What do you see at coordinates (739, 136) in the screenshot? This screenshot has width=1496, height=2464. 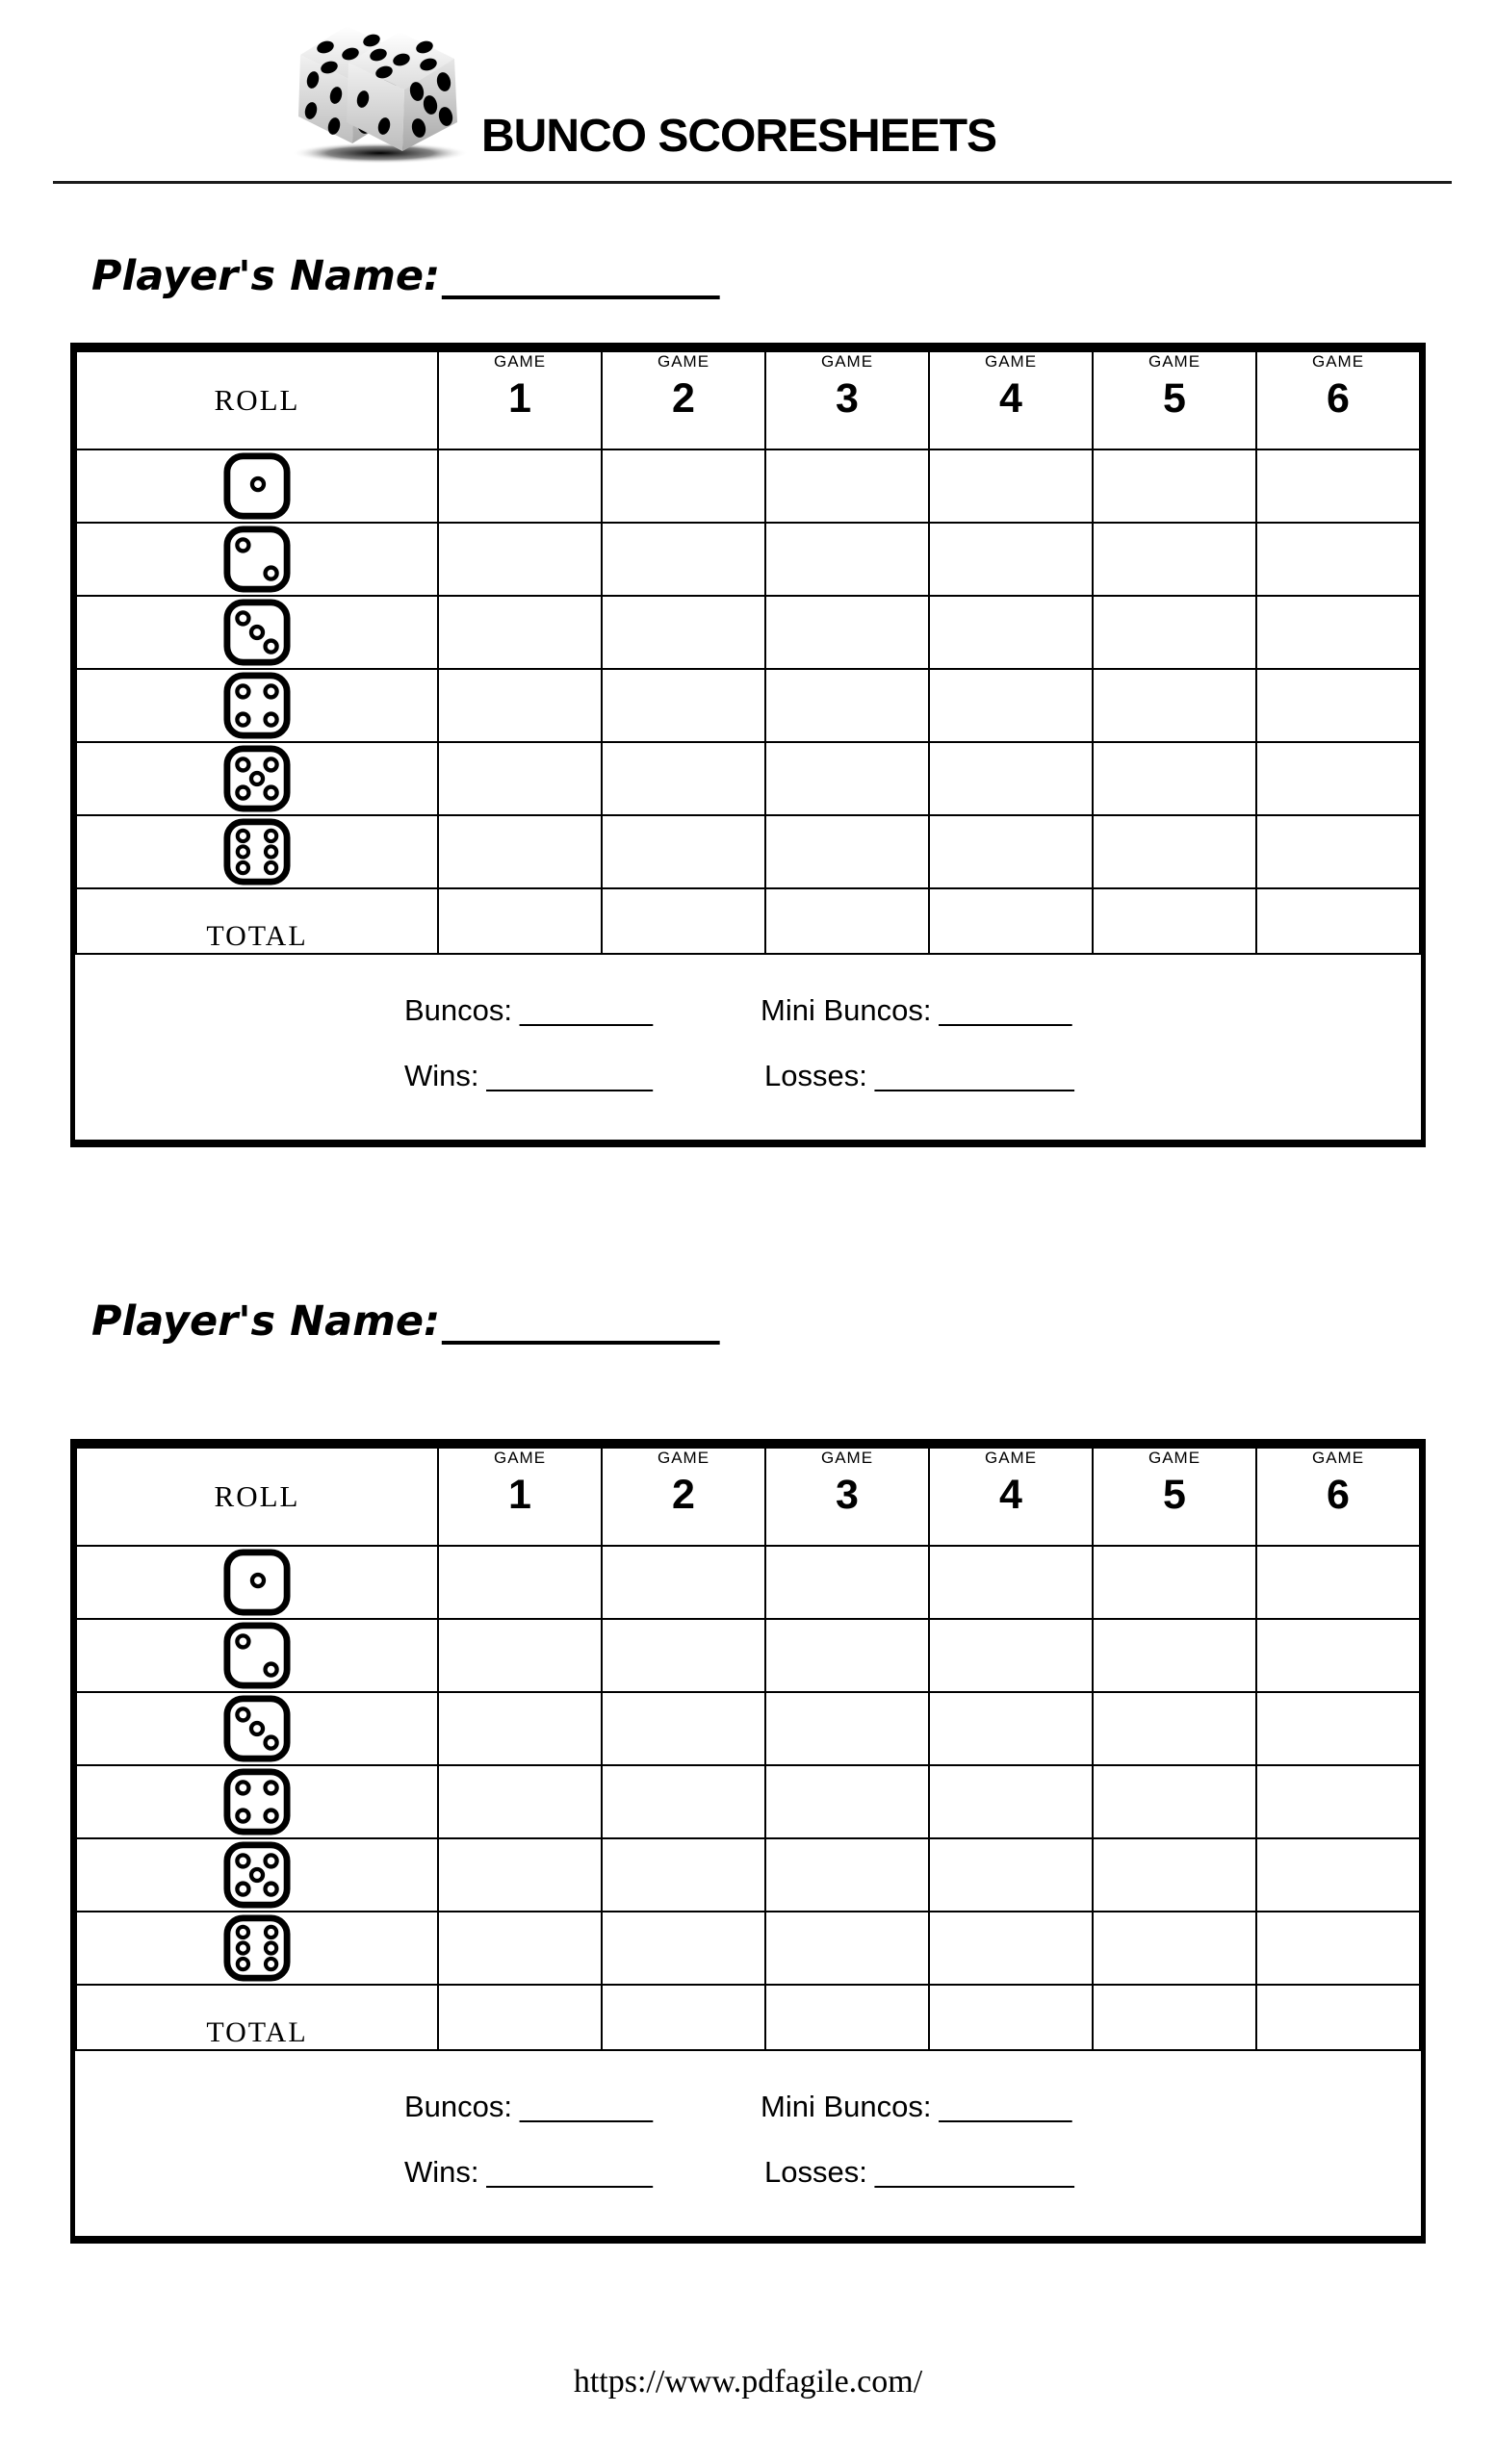 I see `page-title: BUNCO SCORESHEETS` at bounding box center [739, 136].